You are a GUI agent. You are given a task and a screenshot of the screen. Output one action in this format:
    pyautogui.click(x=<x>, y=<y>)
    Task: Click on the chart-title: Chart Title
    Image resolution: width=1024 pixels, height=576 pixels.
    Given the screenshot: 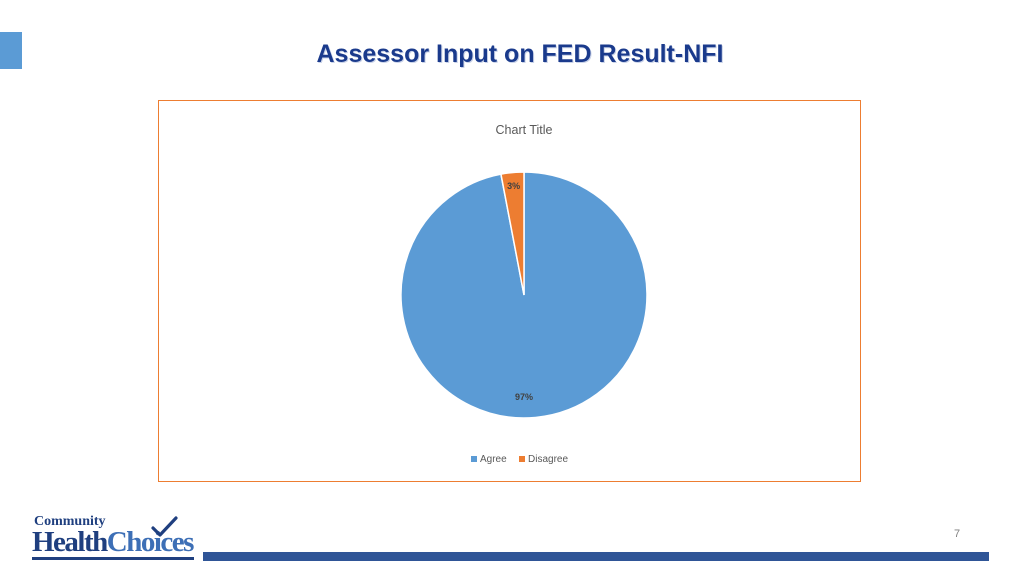 What is the action you would take?
    pyautogui.click(x=524, y=130)
    